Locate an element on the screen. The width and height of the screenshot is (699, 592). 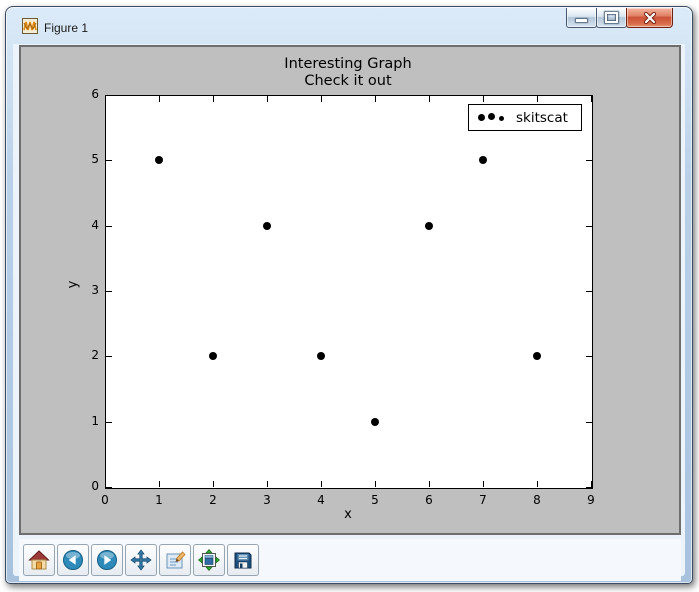
forward-arrow-icon is located at coordinates (107, 560).